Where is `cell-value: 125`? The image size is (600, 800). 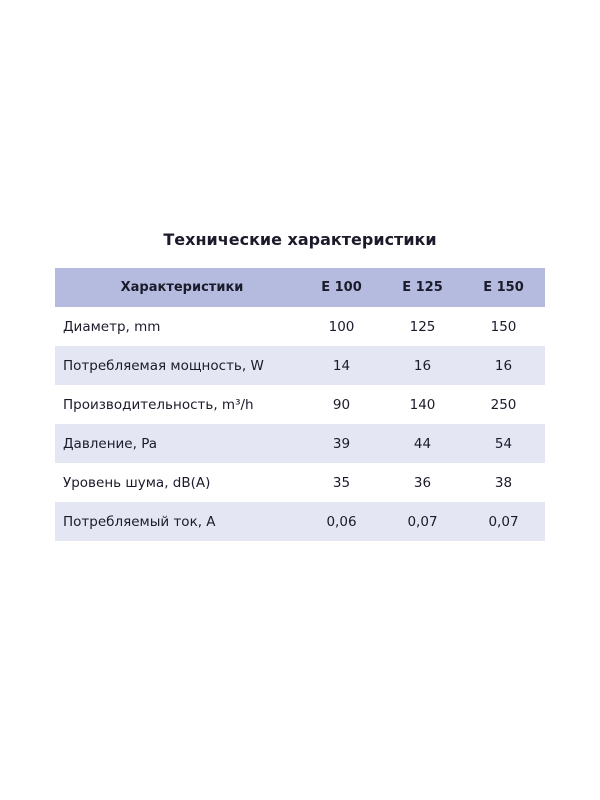 cell-value: 125 is located at coordinates (422, 326).